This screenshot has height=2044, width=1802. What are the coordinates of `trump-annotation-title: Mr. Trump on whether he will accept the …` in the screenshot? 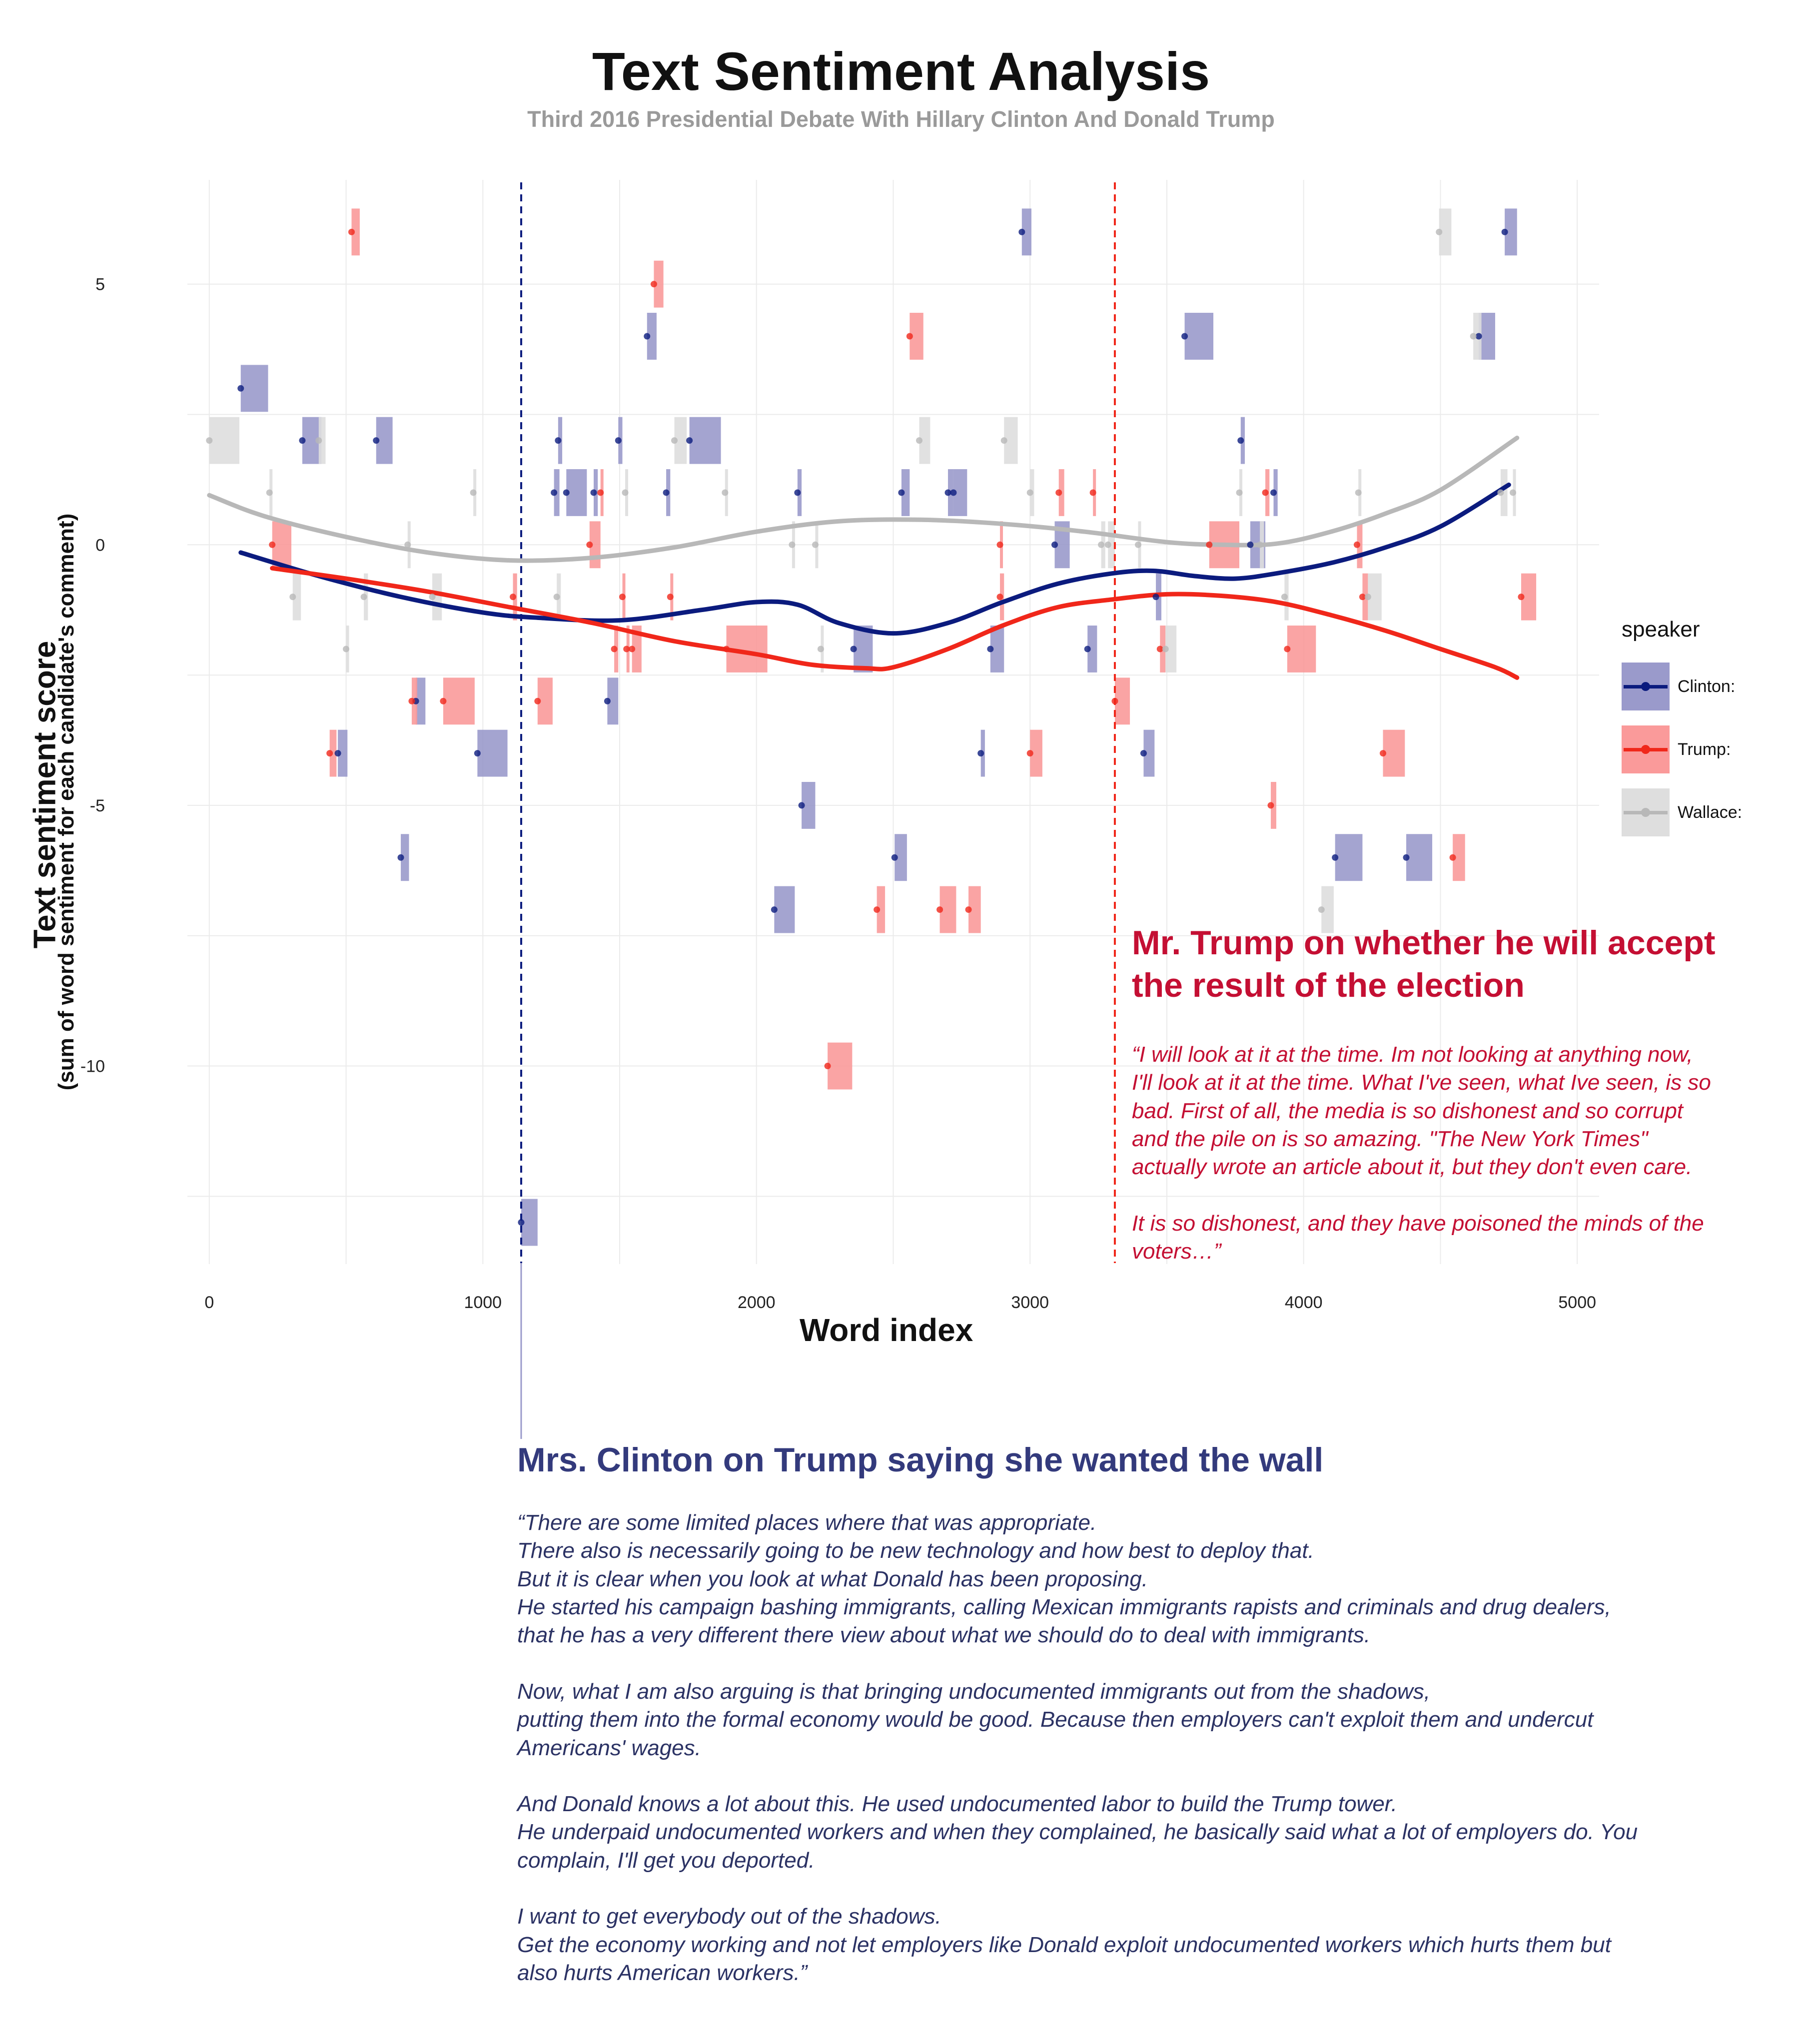 It's located at (1424, 964).